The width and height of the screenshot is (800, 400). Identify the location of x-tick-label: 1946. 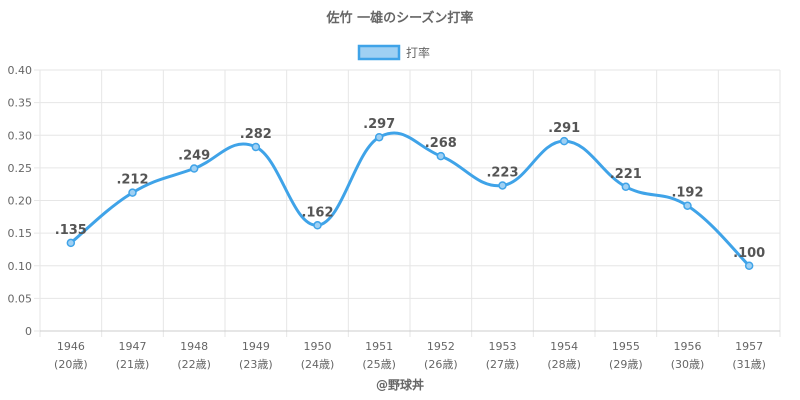
(71, 346).